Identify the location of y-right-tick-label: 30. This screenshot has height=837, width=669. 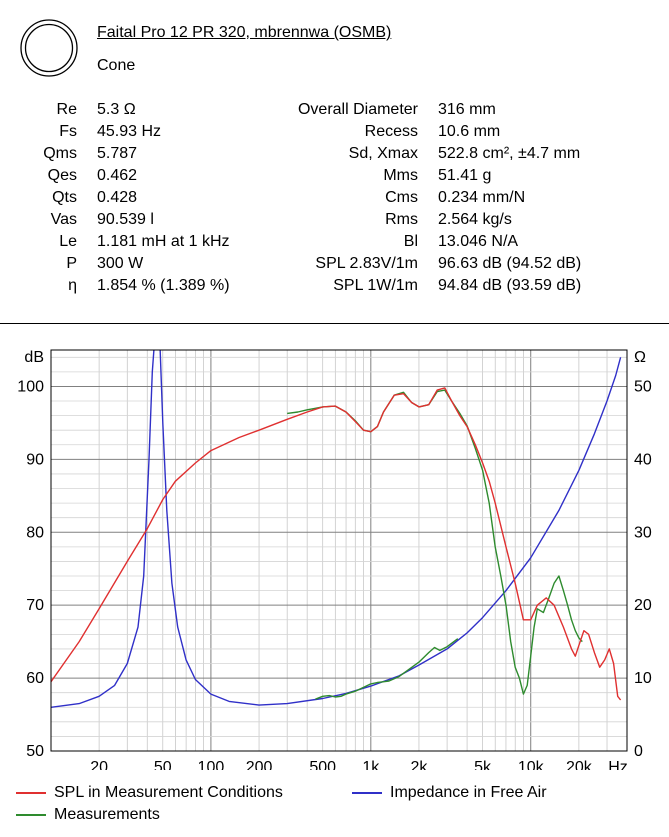
(643, 532).